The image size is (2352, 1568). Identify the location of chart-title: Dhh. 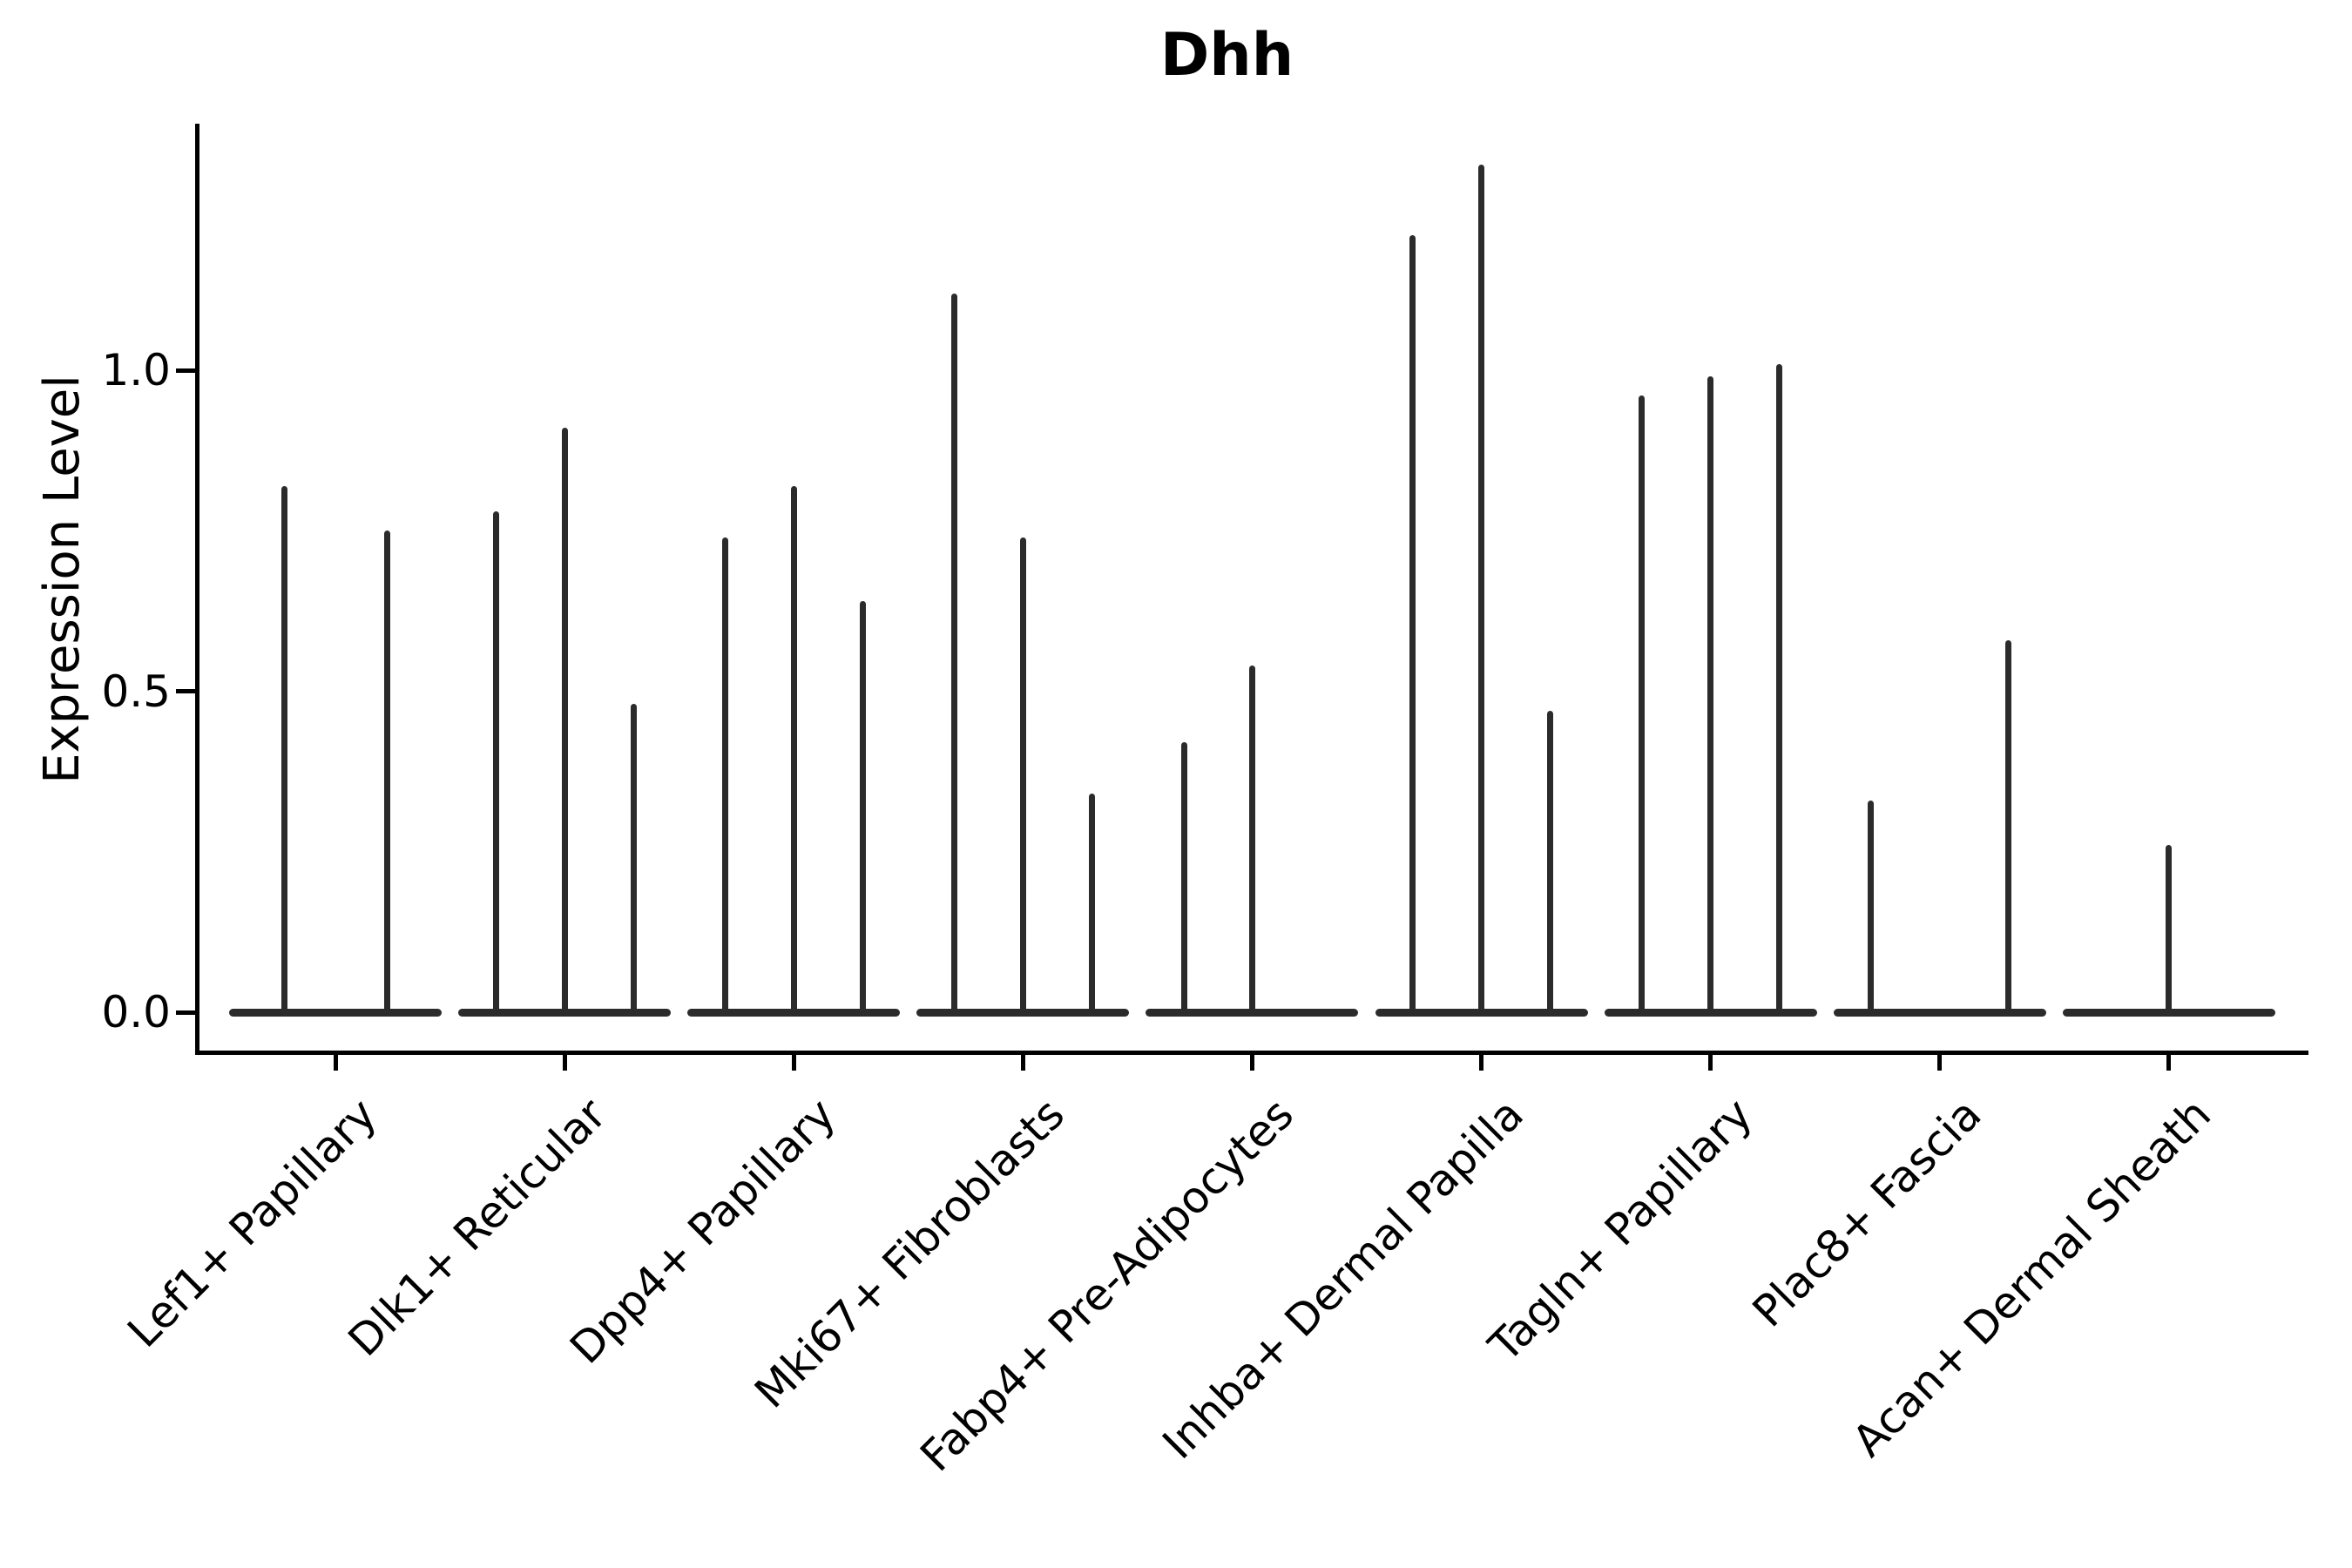
(1226, 56).